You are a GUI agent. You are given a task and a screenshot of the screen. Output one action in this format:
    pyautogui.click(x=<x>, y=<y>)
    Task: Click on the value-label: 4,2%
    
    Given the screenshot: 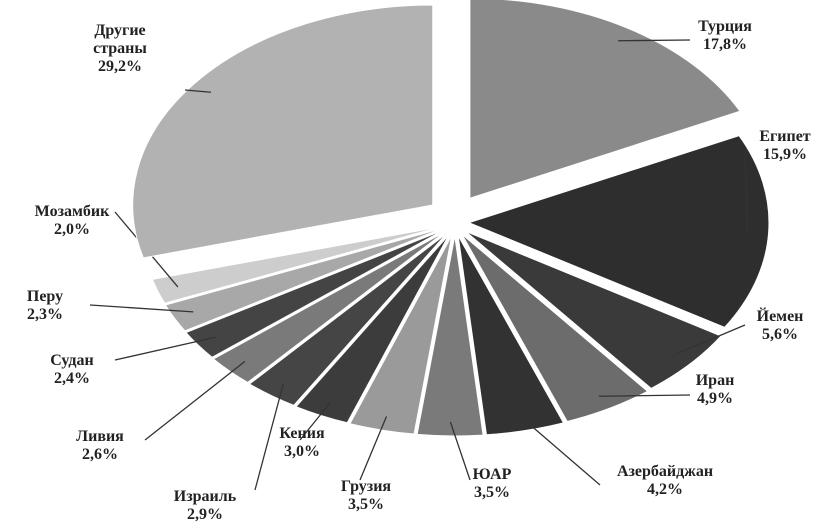 What is the action you would take?
    pyautogui.click(x=665, y=489)
    